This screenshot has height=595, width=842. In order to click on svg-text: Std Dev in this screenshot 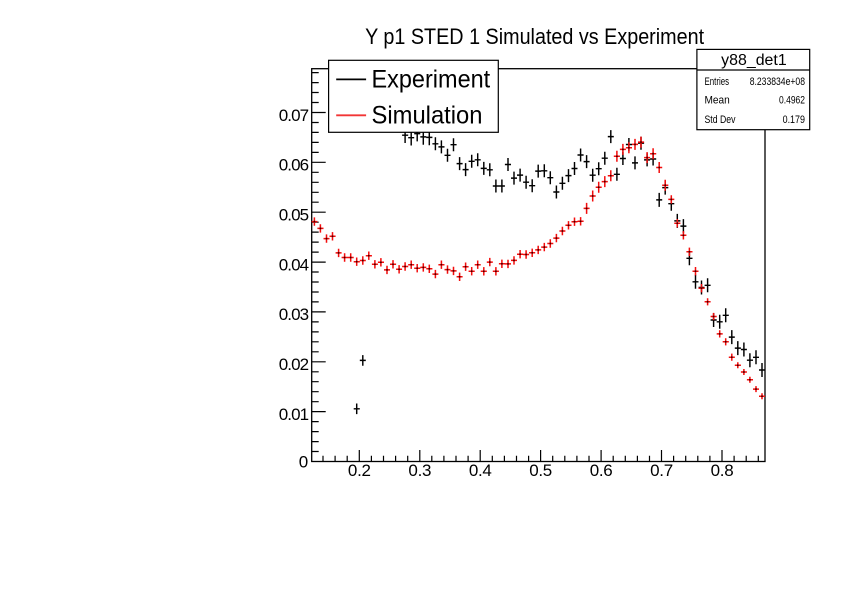, I will do `click(720, 120)`.